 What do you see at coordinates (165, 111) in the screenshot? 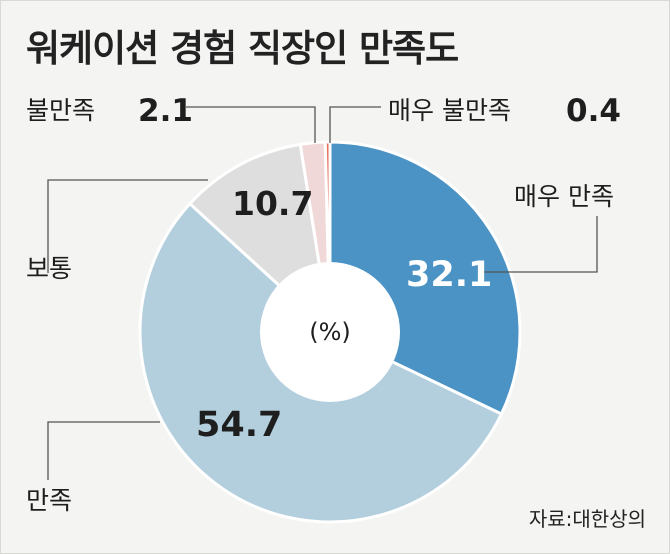
I see `value-dissatisfied: 2.1` at bounding box center [165, 111].